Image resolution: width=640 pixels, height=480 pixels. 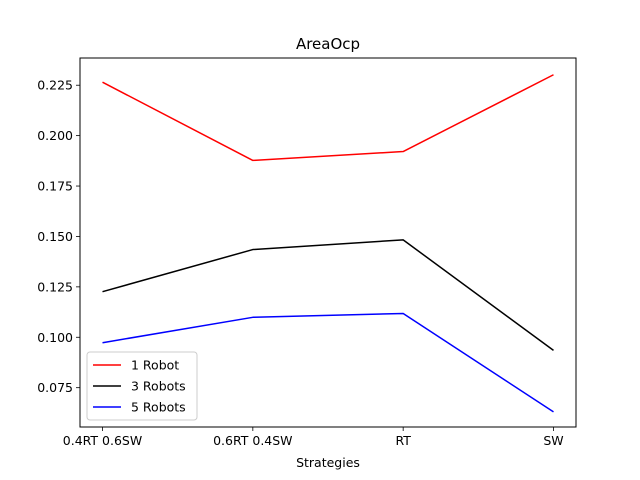 What do you see at coordinates (158, 407) in the screenshot?
I see `legend-label-3: 5 Robots` at bounding box center [158, 407].